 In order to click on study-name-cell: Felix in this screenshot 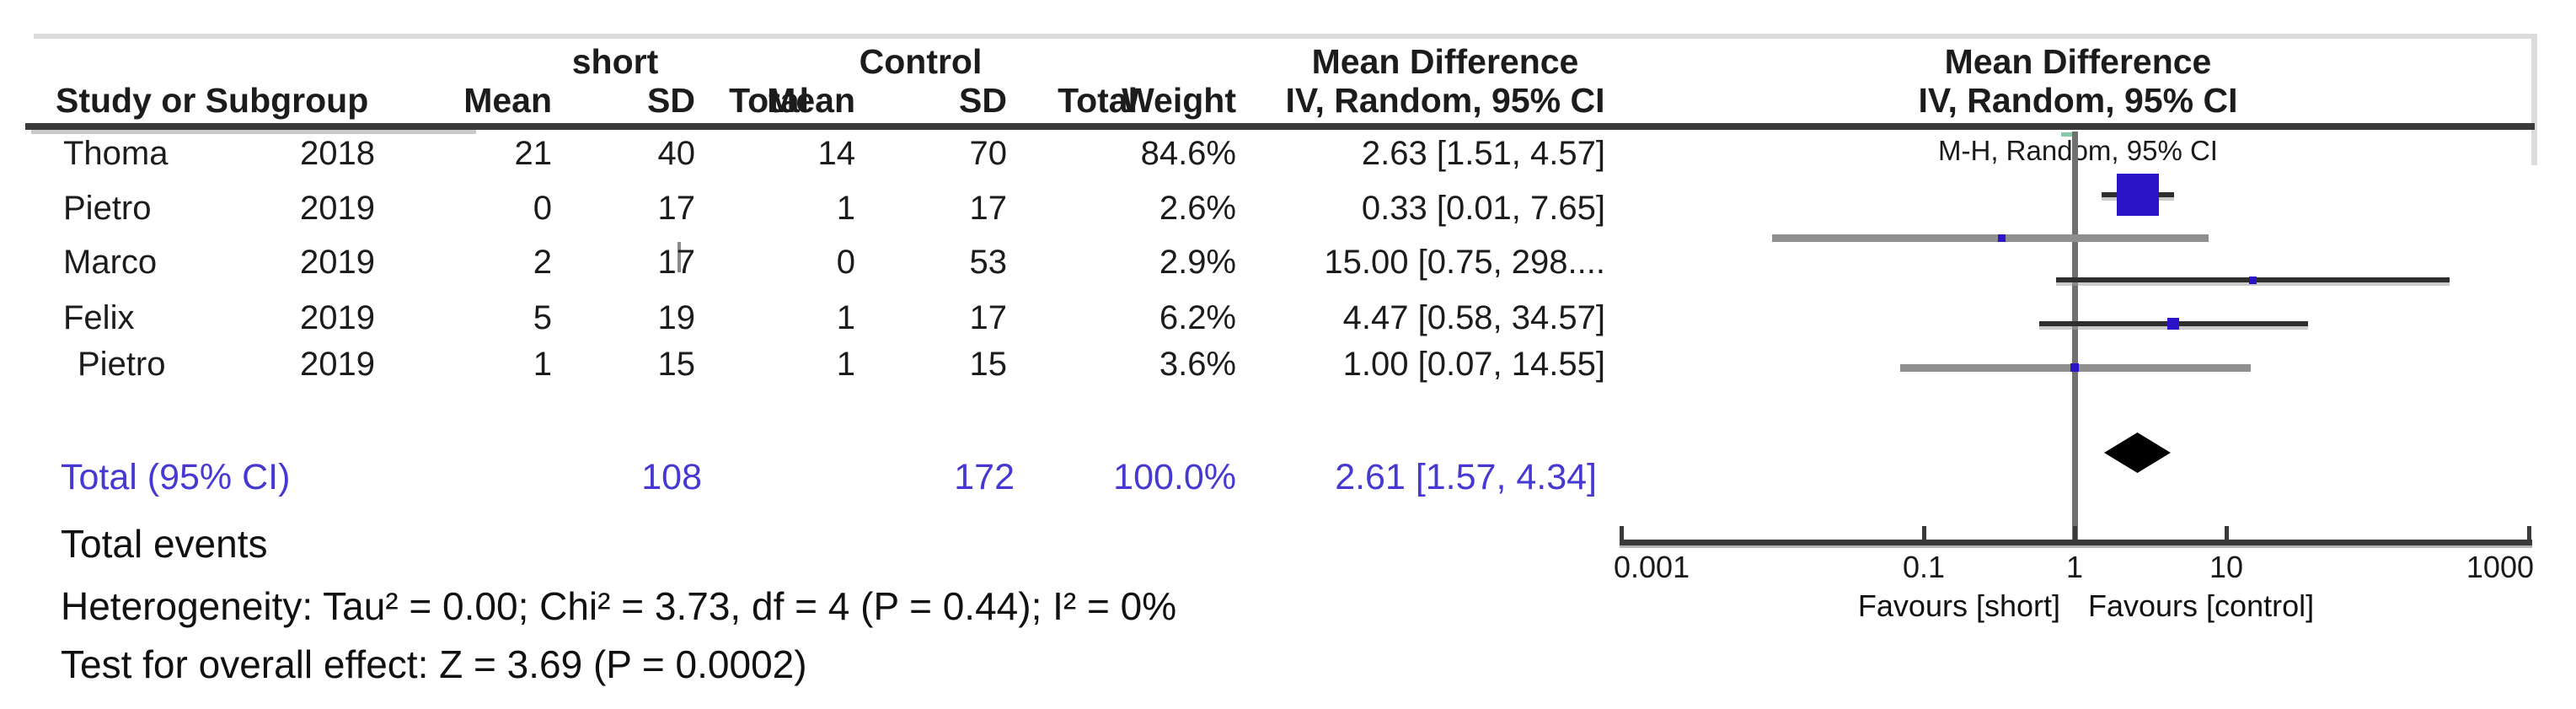, I will do `click(99, 317)`.